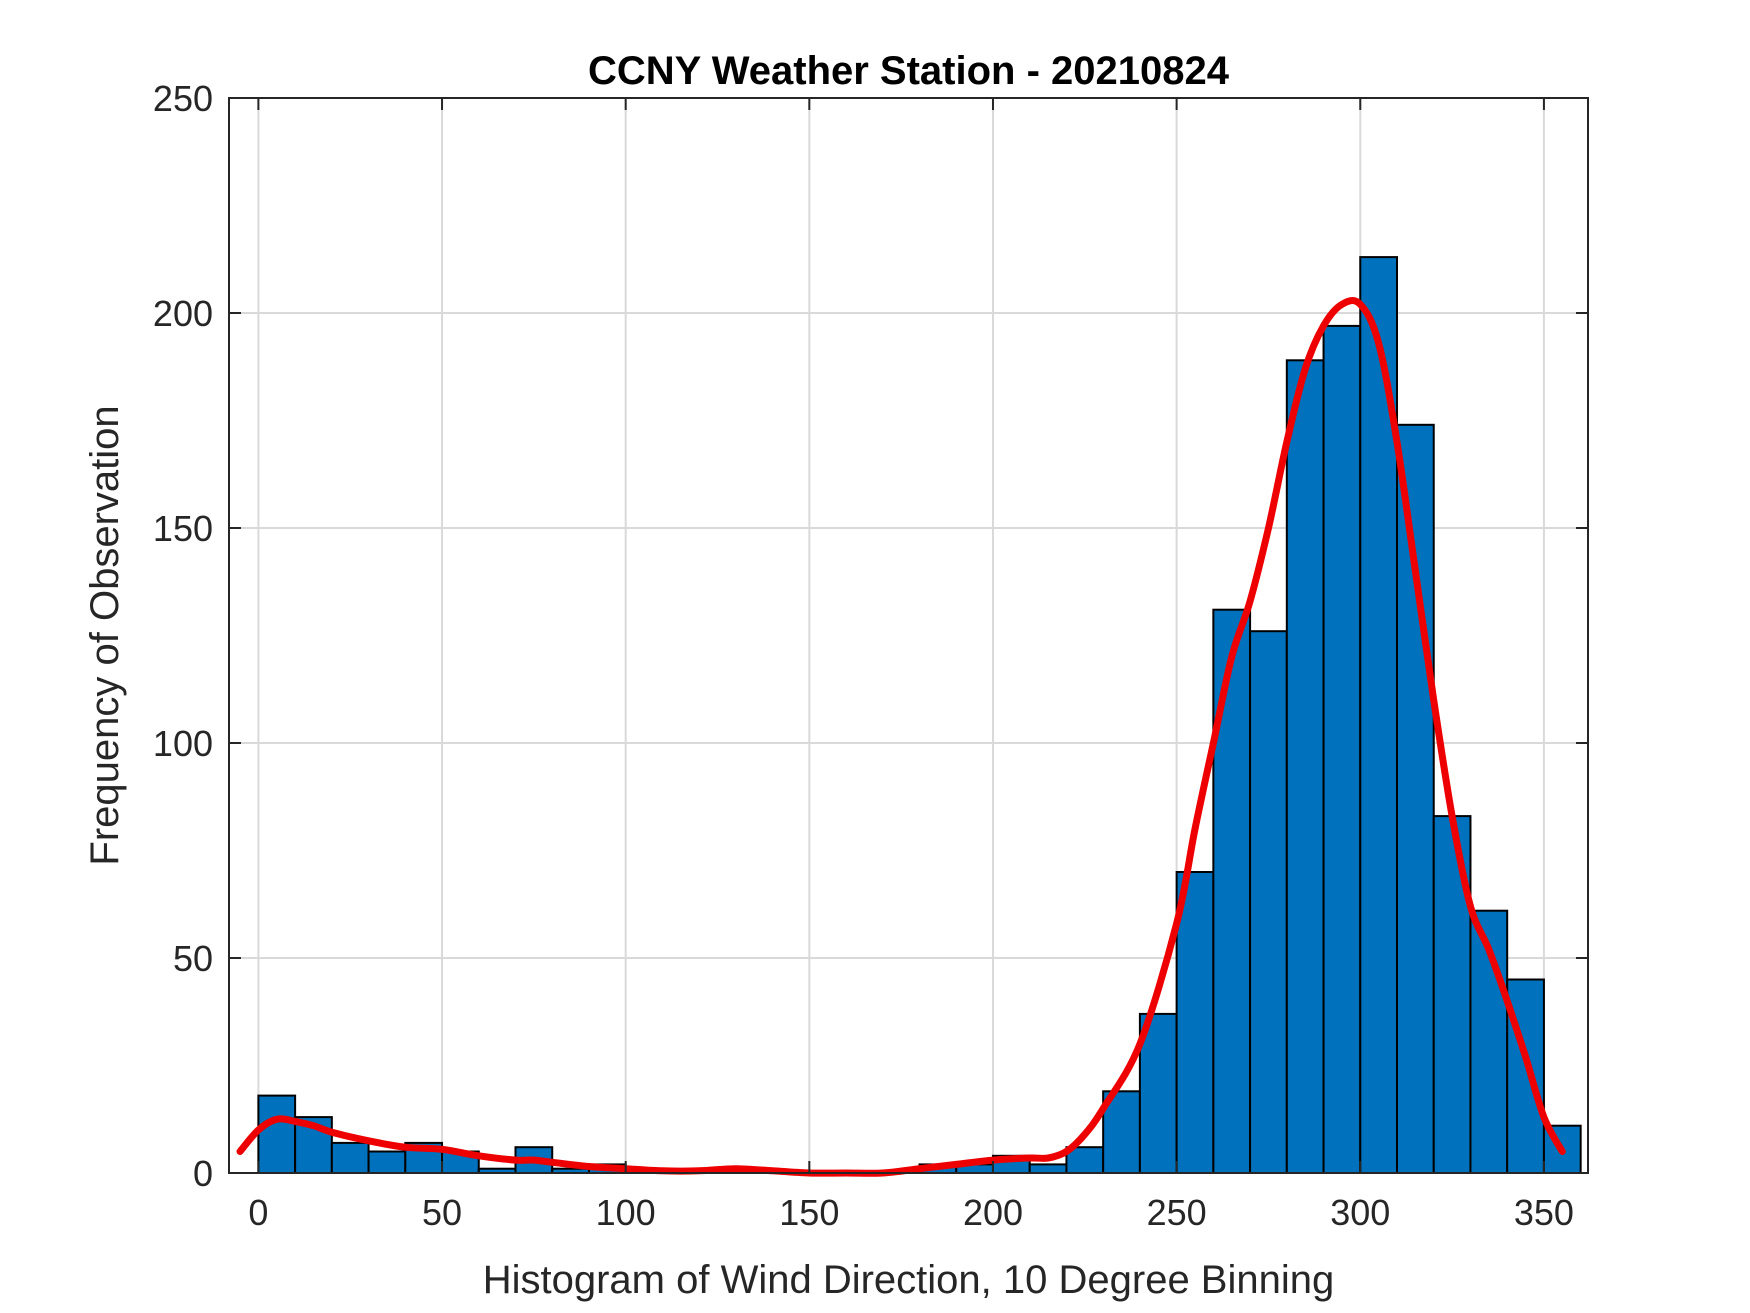 This screenshot has width=1750, height=1313. I want to click on y-tick-label: 250, so click(183, 98).